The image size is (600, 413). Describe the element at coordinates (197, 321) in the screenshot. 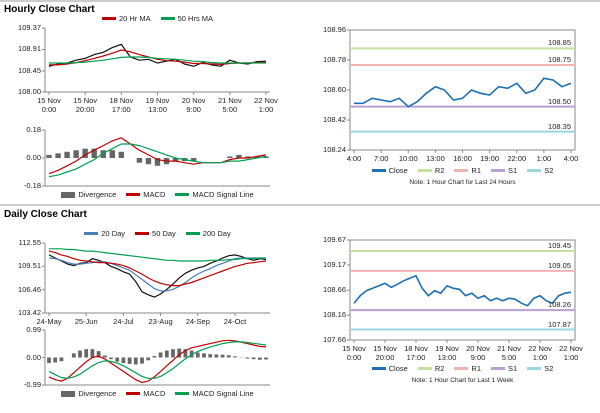

I see `x-tick-label: 24-Sep` at that location.